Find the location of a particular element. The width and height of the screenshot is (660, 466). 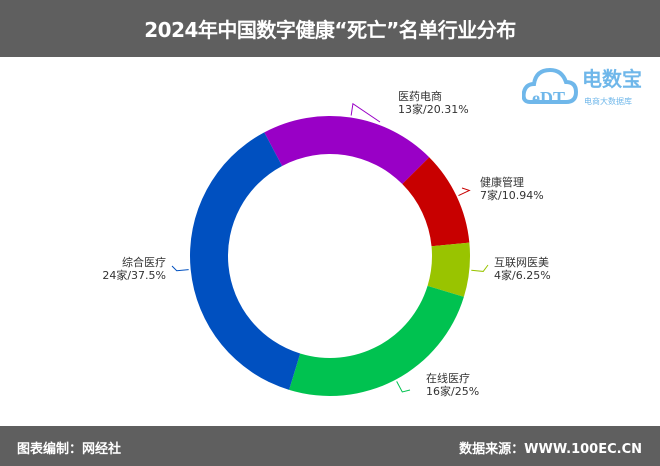

slice-value-label: 7家/10.94% is located at coordinates (512, 195).